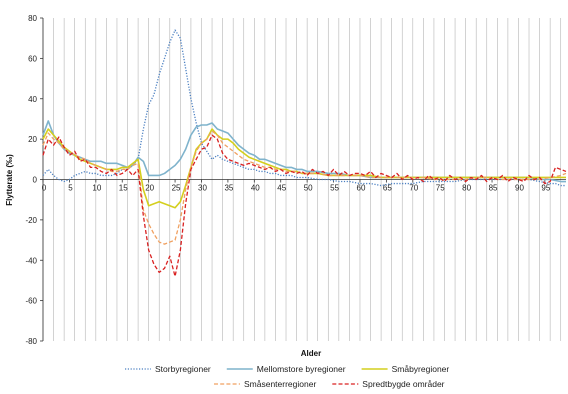  I want to click on legend-item: Spredtbygde områder, so click(388, 384).